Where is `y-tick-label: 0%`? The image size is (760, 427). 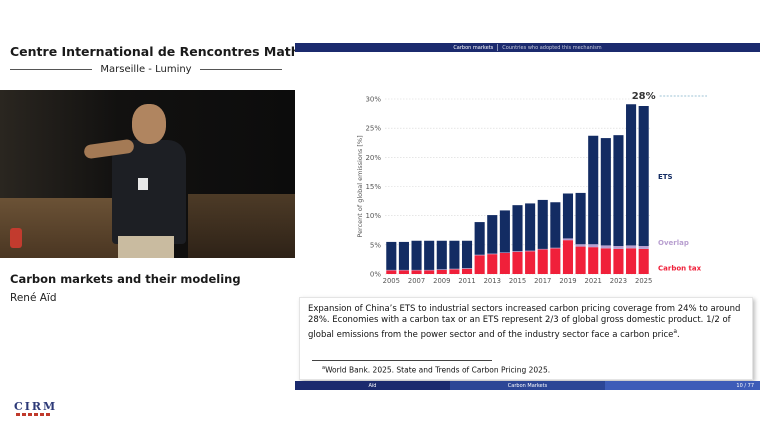
y-tick-label: 0% is located at coordinates (375, 275).